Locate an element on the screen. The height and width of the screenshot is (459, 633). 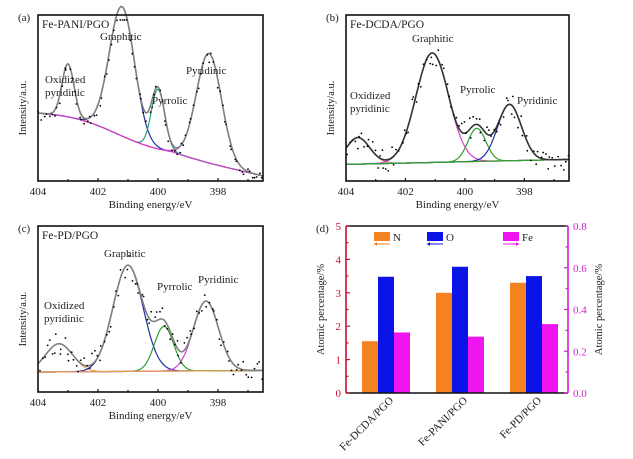
peak-label-graphitic: Graphitic is located at coordinates (433, 39).